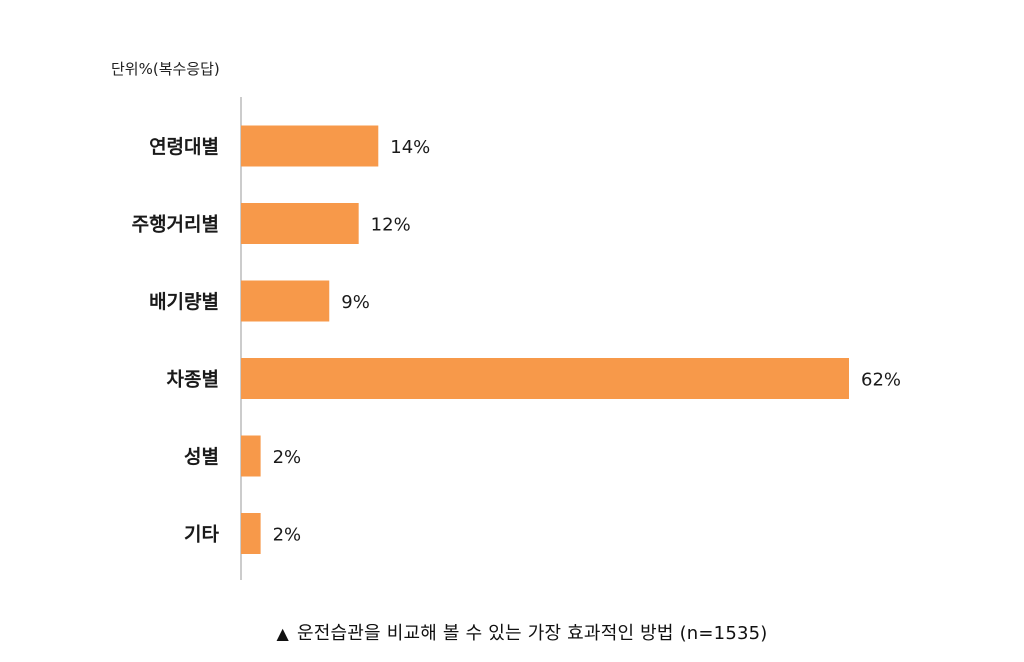  What do you see at coordinates (287, 457) in the screenshot?
I see `value-label-4: 2%` at bounding box center [287, 457].